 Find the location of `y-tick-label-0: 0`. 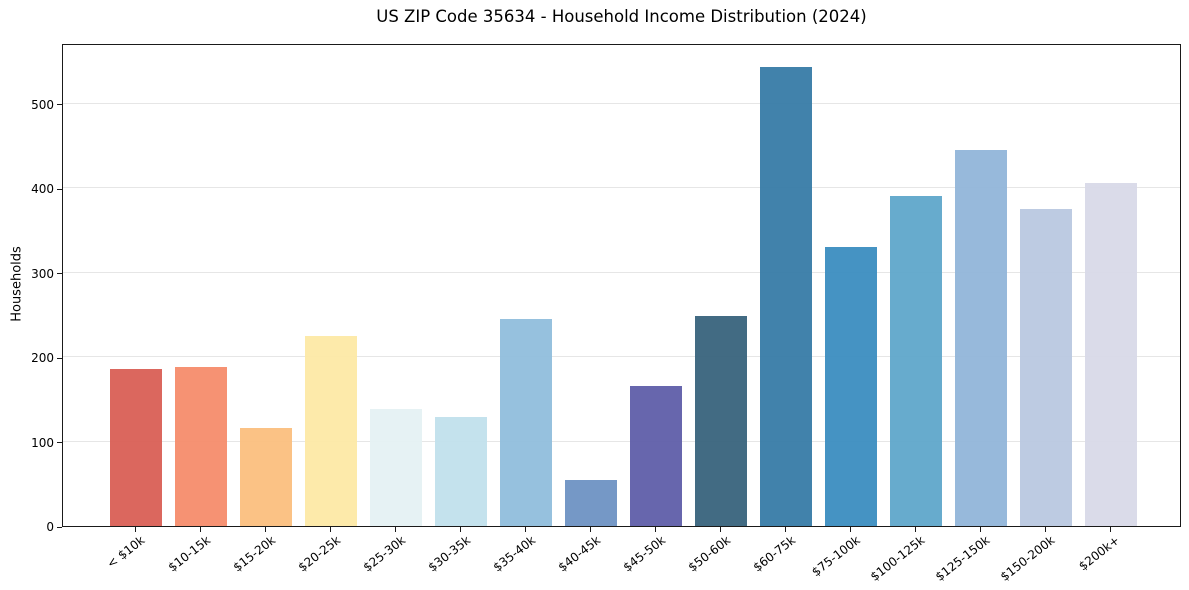

y-tick-label-0: 0 is located at coordinates (50, 527).